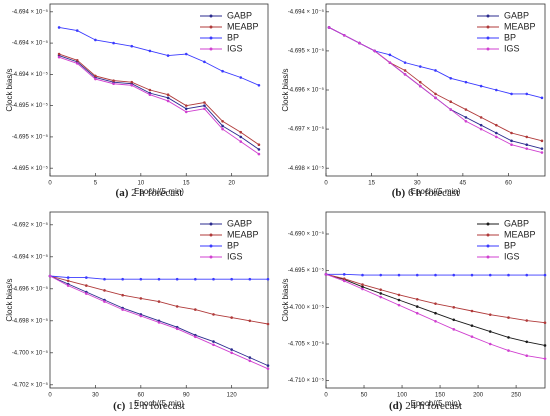 The height and width of the screenshot is (416, 550). I want to click on caption: (d) 24 h forecast, so click(425, 406).